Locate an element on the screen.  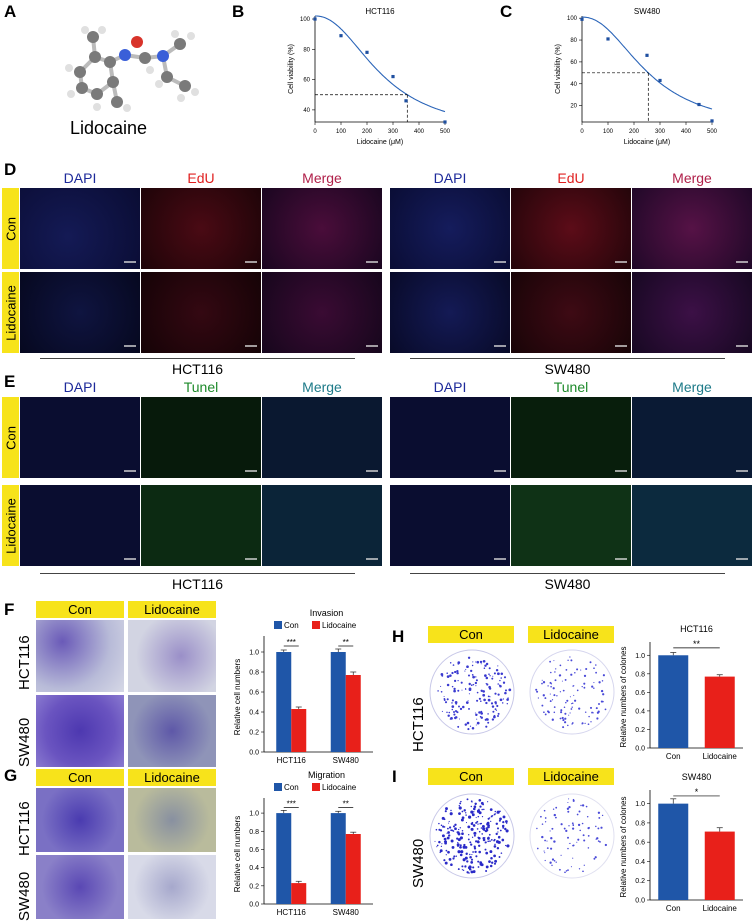
y-tick-label: 40 is located at coordinates (573, 85).